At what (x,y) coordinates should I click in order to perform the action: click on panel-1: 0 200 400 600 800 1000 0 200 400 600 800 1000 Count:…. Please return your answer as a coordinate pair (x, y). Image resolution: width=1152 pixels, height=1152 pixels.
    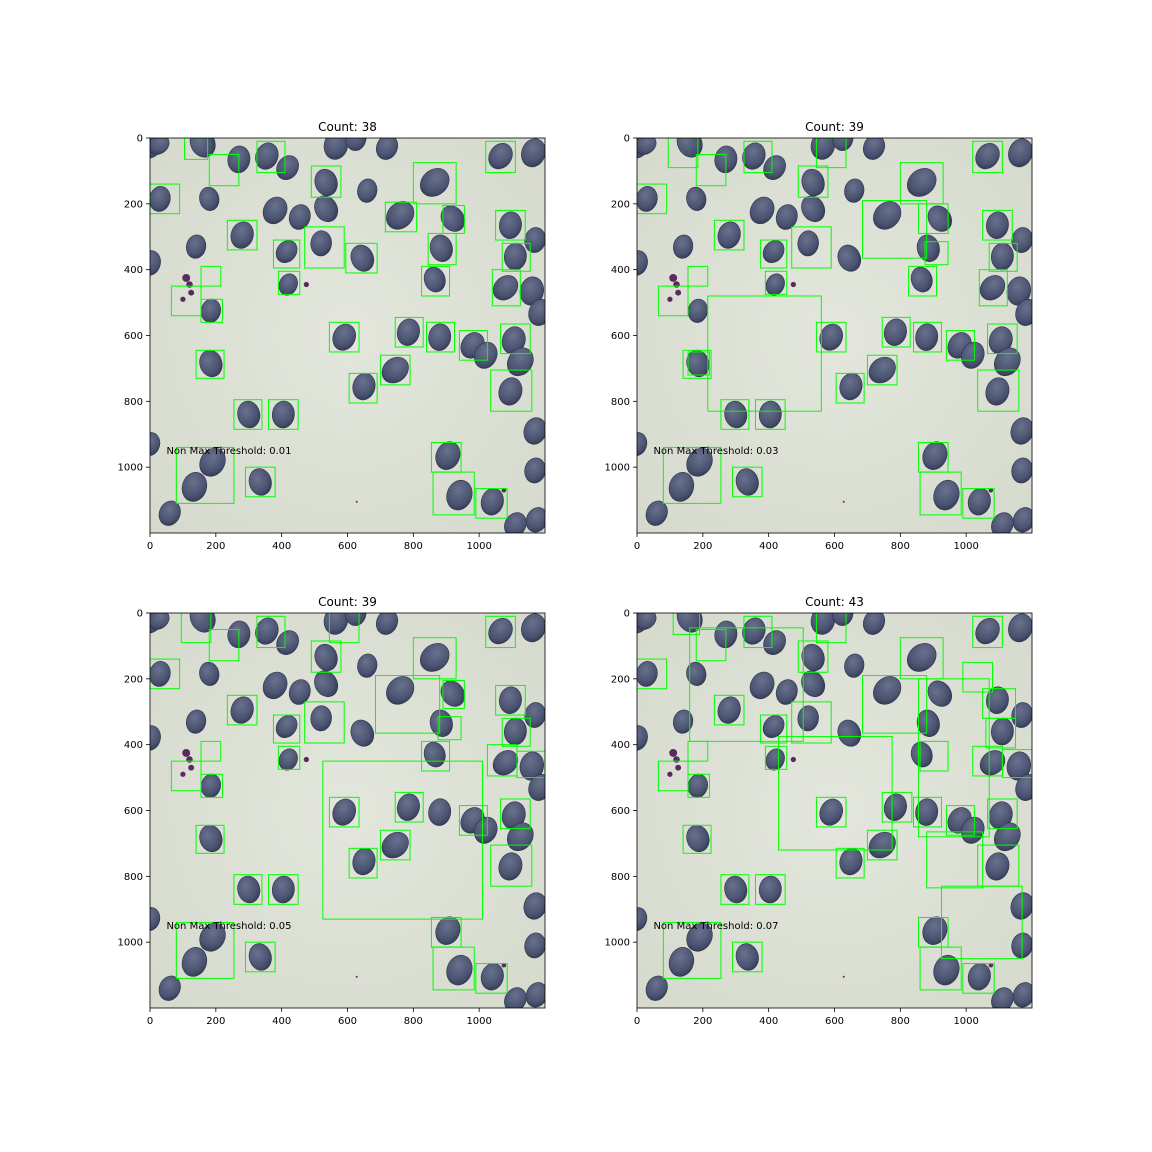
    Looking at the image, I should click on (337, 336).